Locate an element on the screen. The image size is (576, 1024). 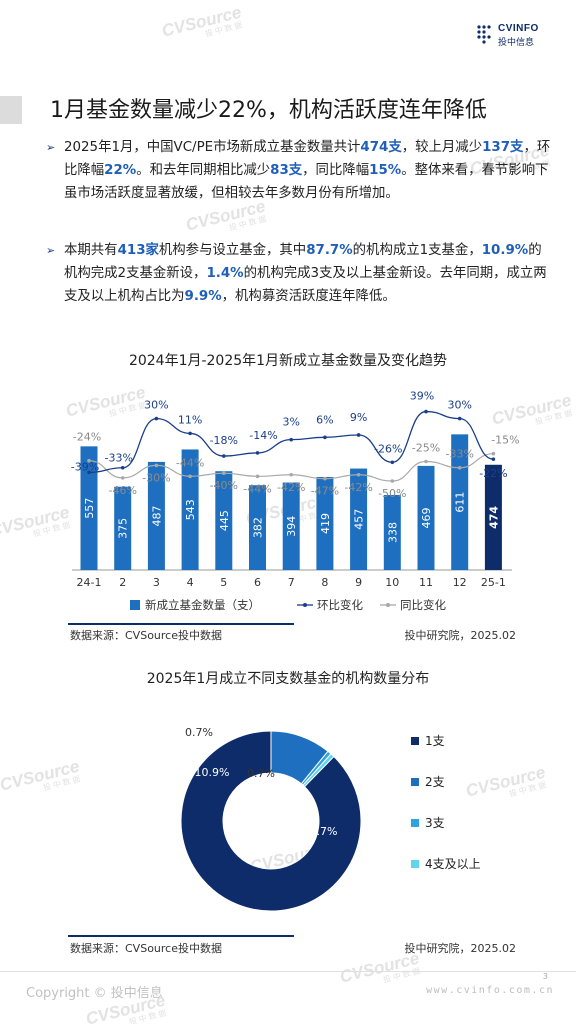
body-text: 的机构完成3支及以上基金新设。去年同期，成立两支及以上机构占比为 is located at coordinates (305, 285).